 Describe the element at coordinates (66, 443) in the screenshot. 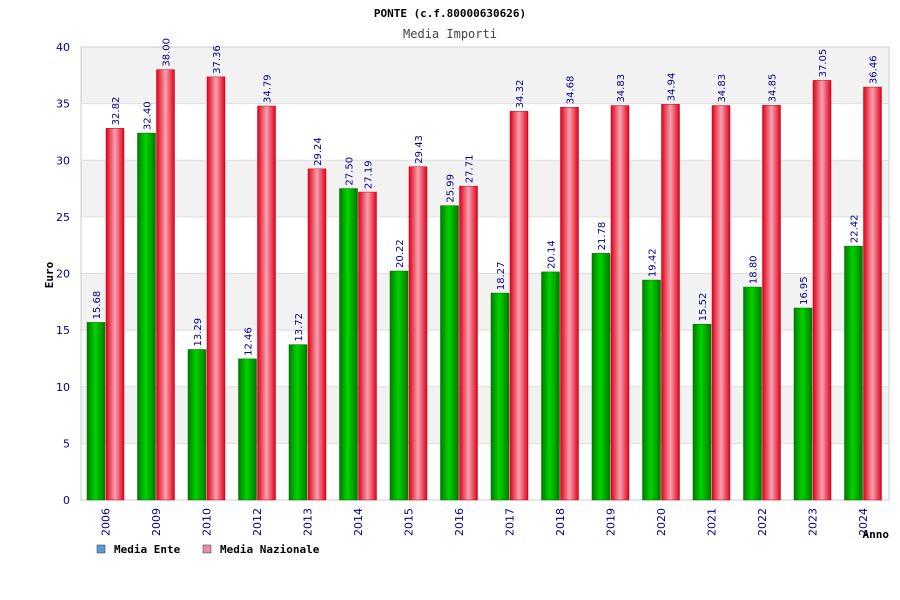

I see `y-tick-label: 5` at that location.